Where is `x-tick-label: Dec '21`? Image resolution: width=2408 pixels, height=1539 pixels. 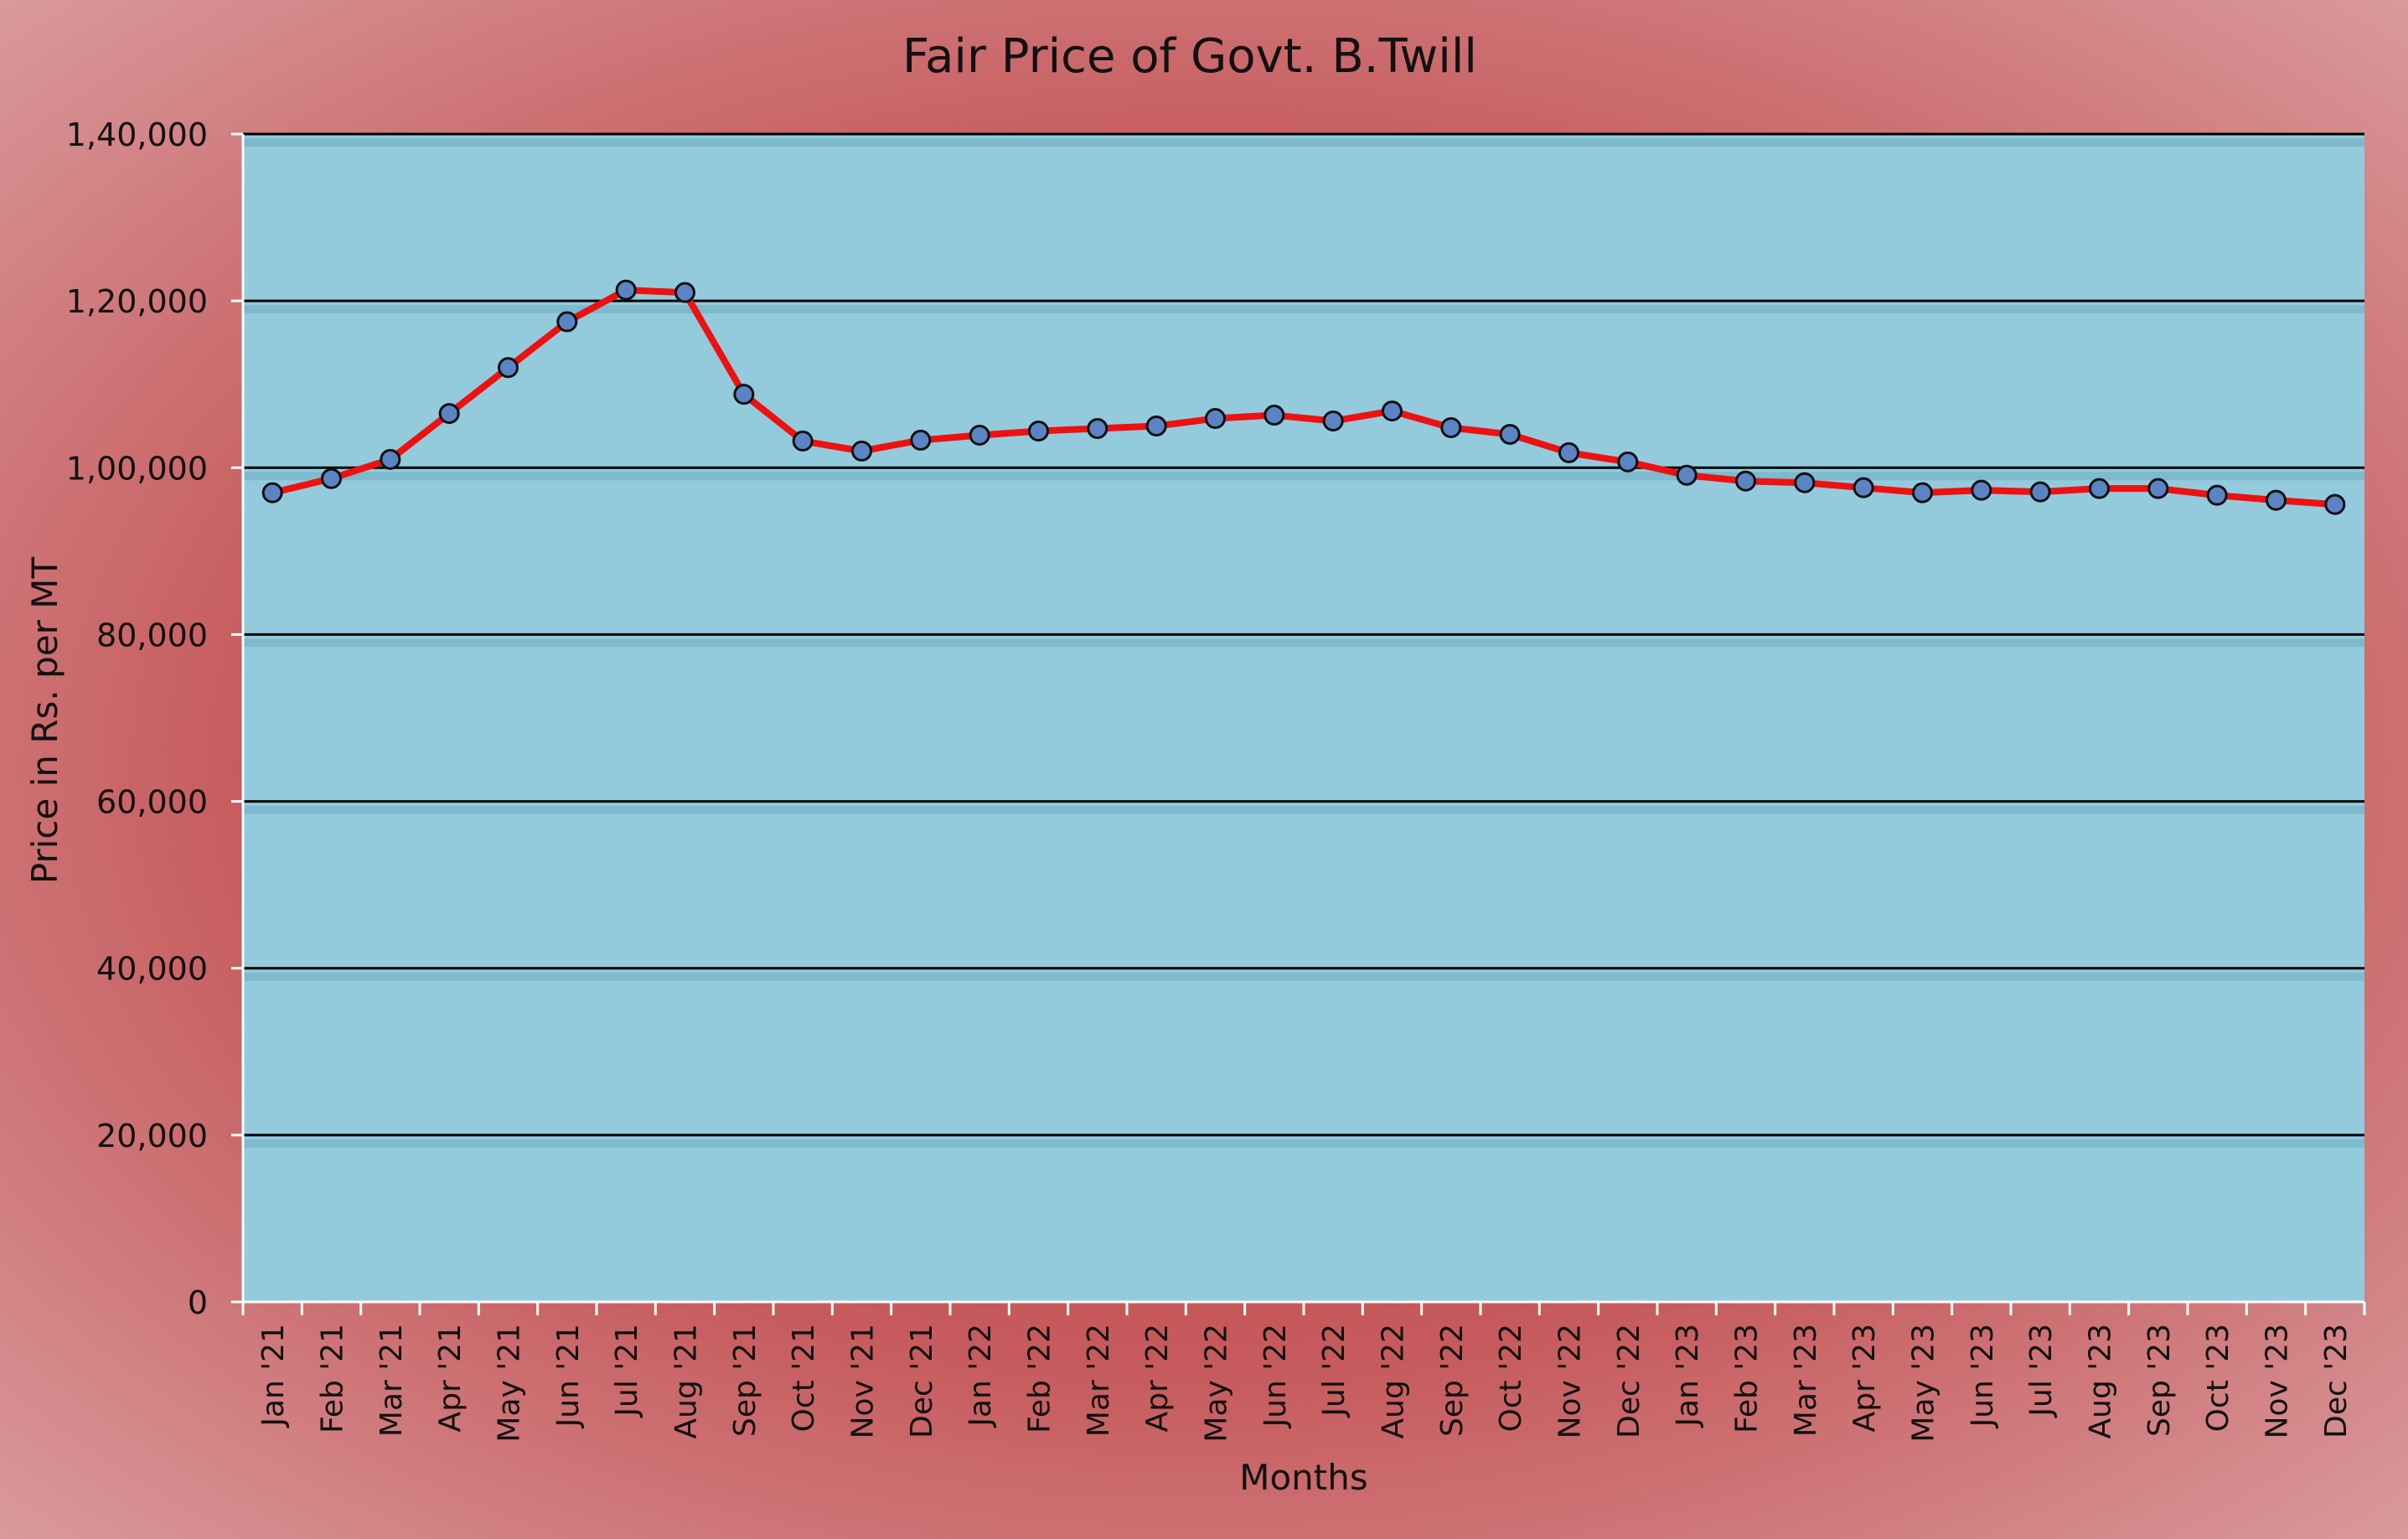 x-tick-label: Dec '21 is located at coordinates (922, 1381).